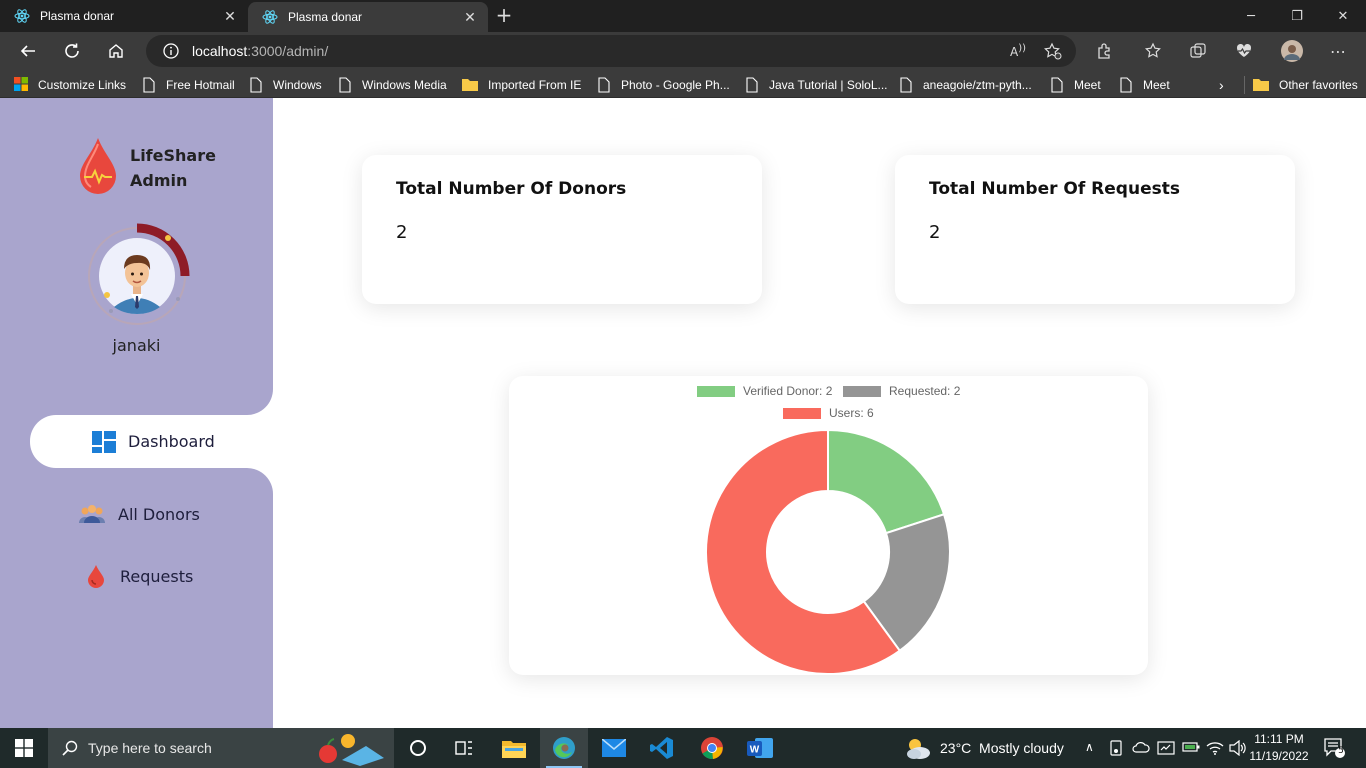 Image resolution: width=1366 pixels, height=768 pixels. What do you see at coordinates (464, 748) in the screenshot?
I see `task-view-icon` at bounding box center [464, 748].